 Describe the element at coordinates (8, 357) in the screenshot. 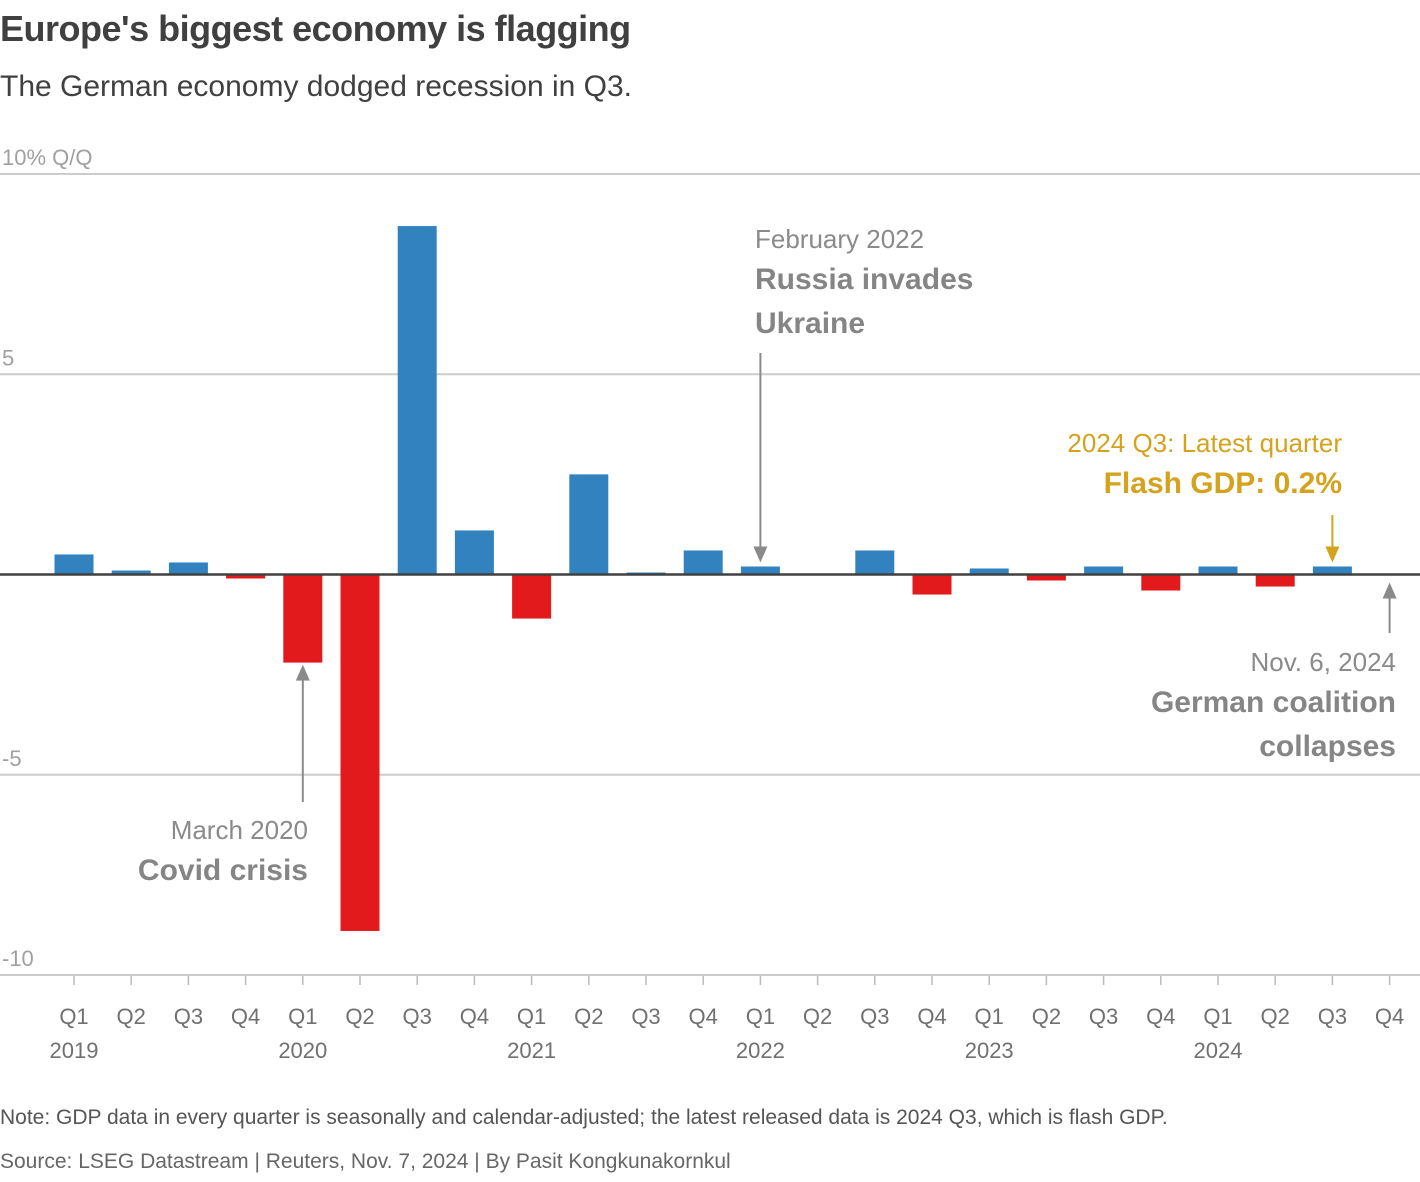

I see `y-tick-label: 5` at that location.